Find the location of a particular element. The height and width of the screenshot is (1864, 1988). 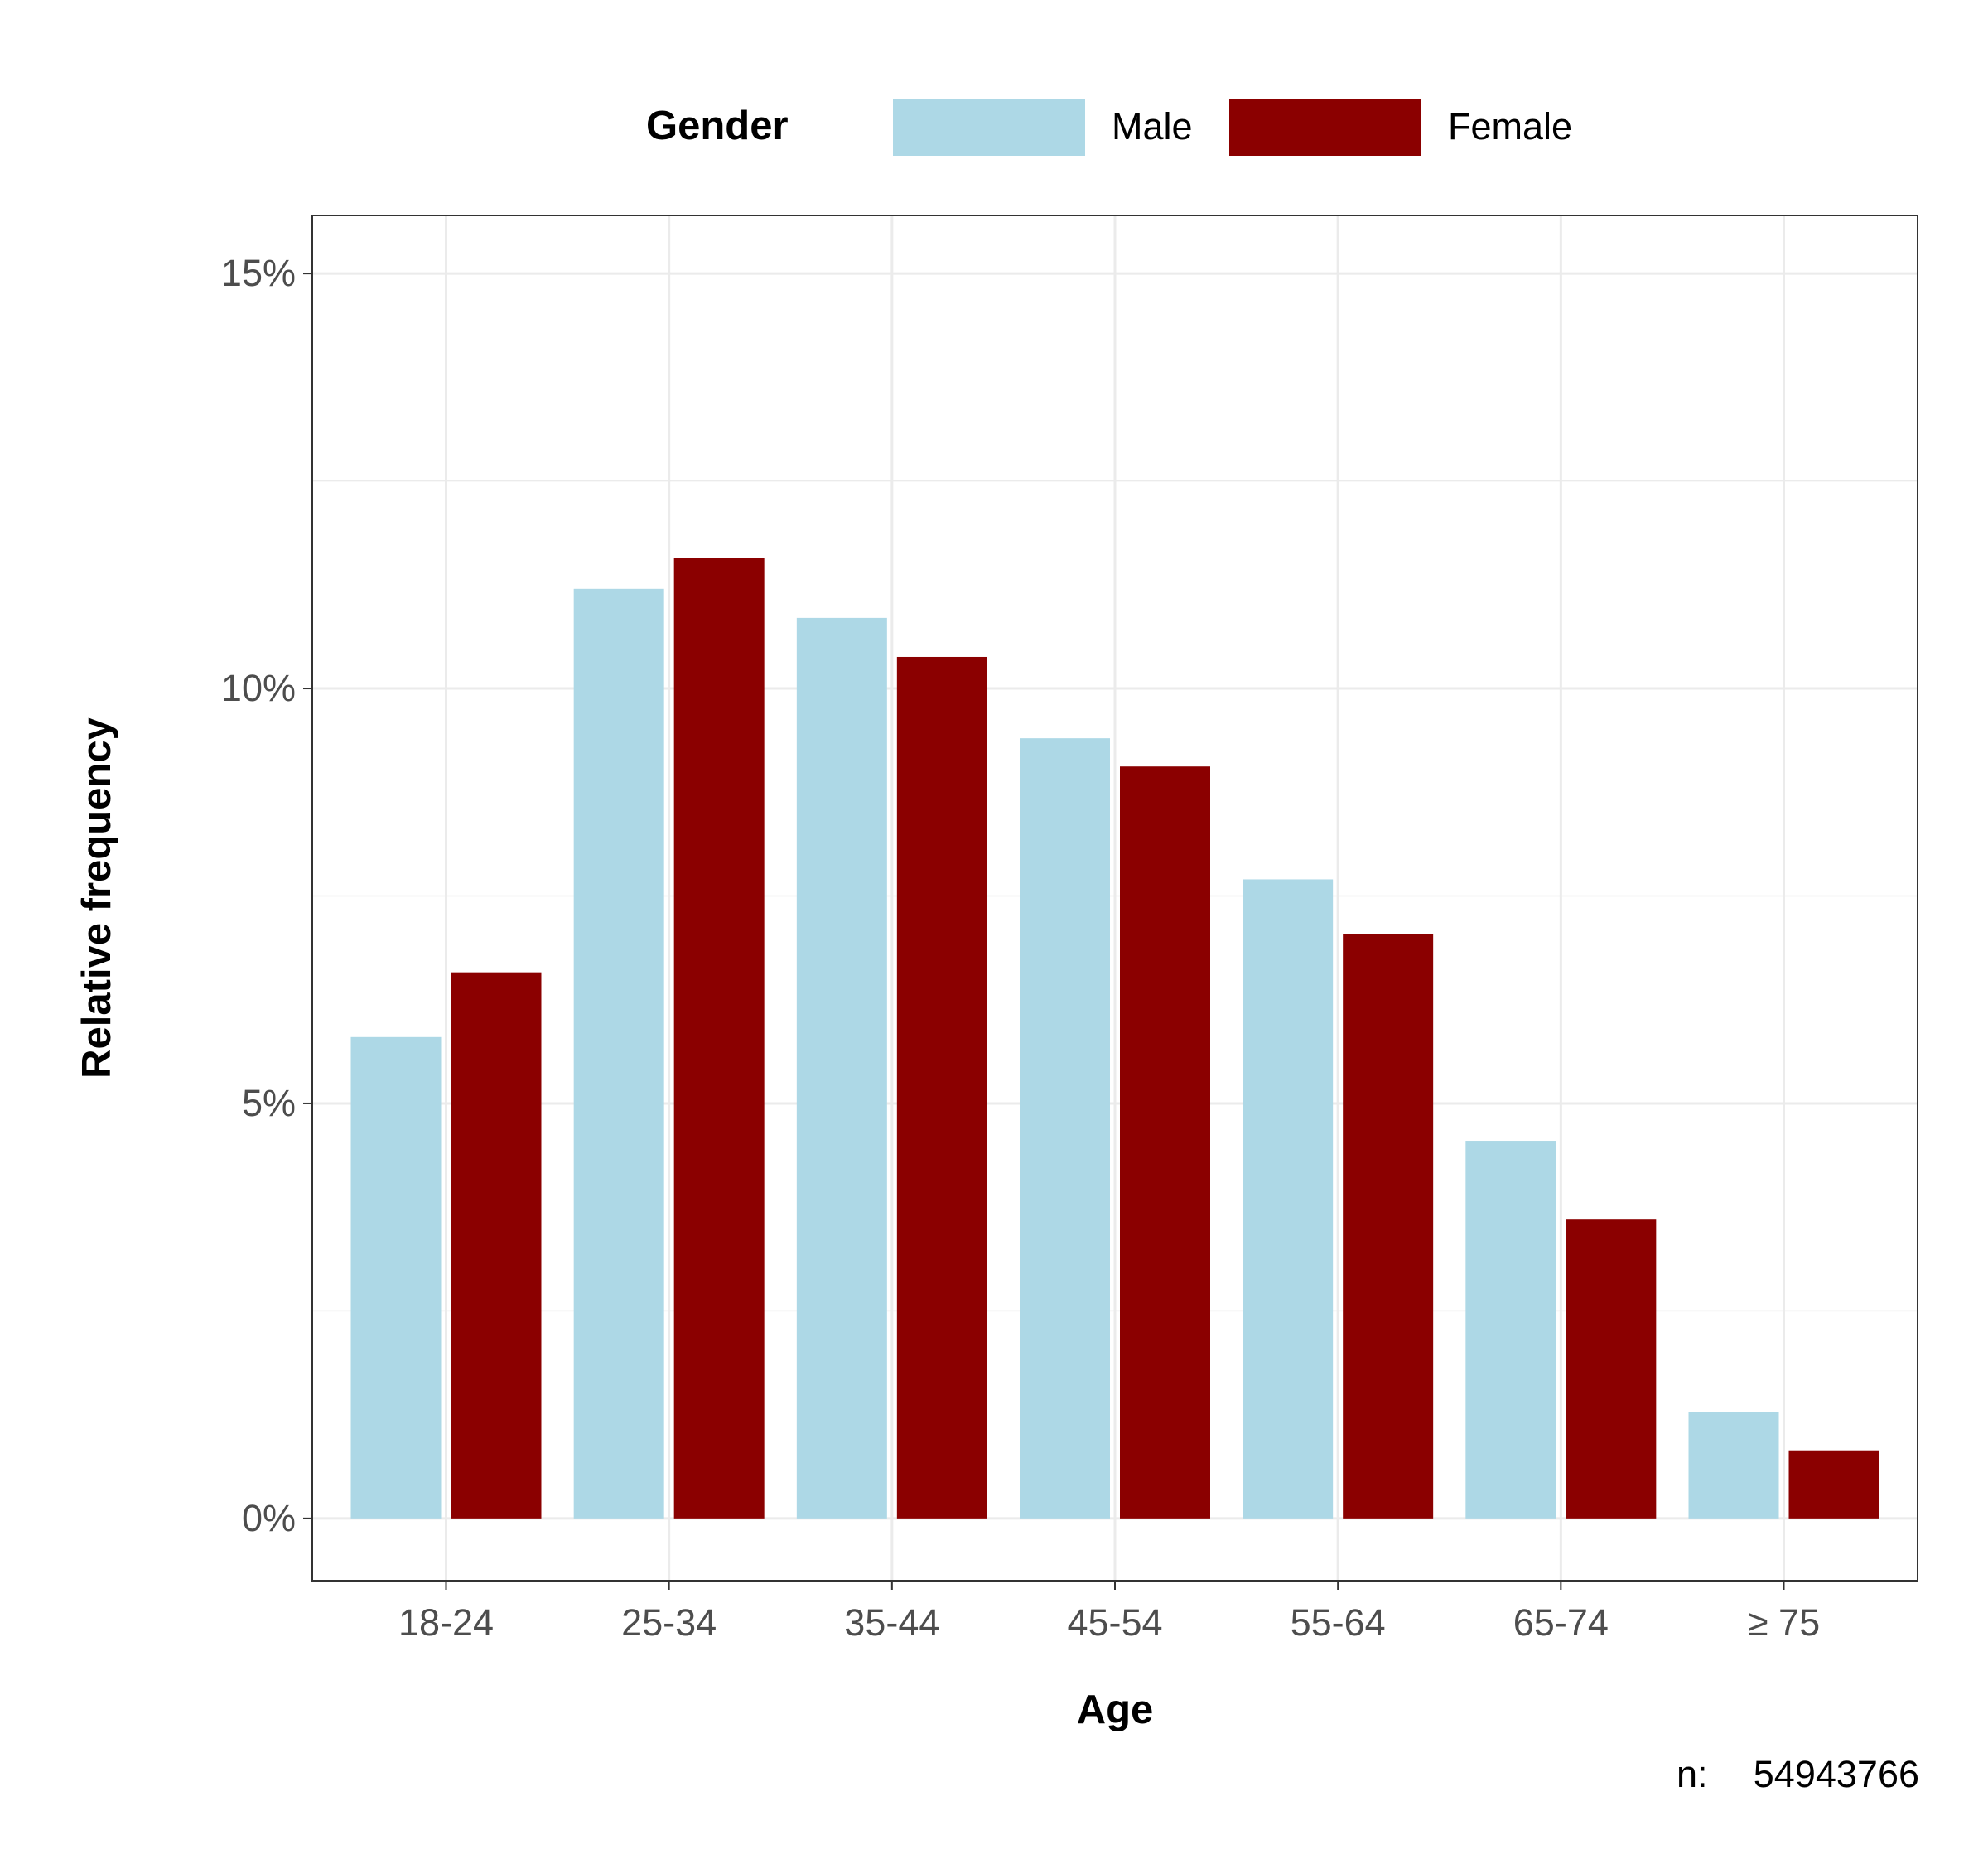

y-tick-label: 15% is located at coordinates (258, 273).